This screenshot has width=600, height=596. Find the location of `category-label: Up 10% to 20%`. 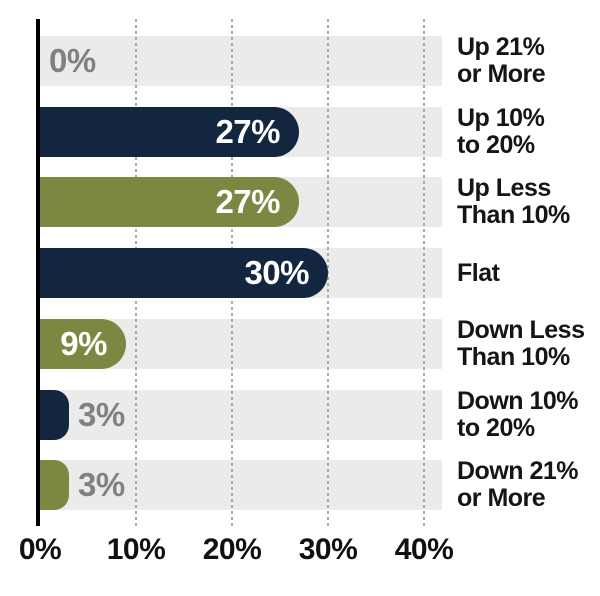

category-label: Up 10% to 20% is located at coordinates (528, 132).